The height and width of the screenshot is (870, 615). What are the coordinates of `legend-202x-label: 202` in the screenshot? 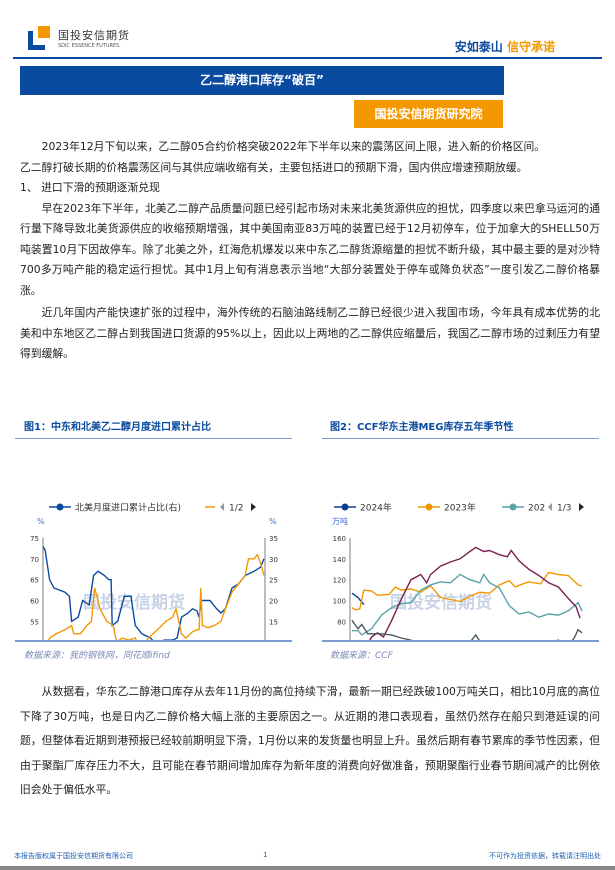 It's located at (536, 509).